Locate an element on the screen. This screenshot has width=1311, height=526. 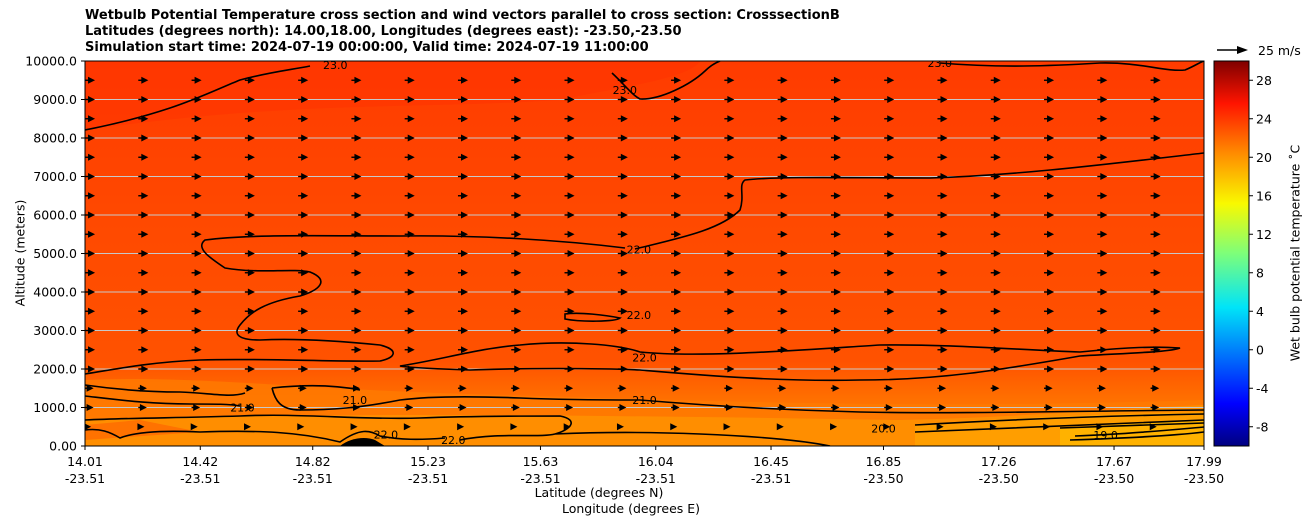
contour-label: 23.0 is located at coordinates (625, 90).